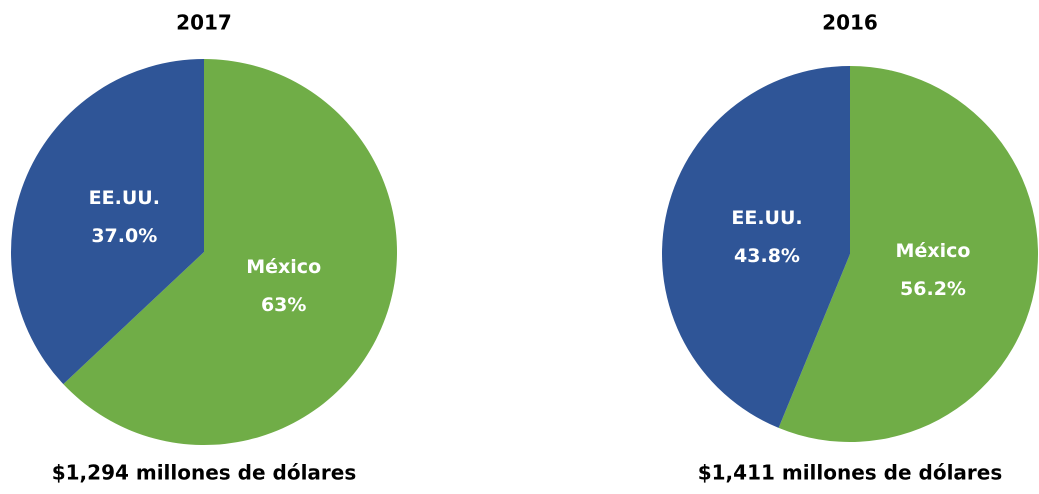 The height and width of the screenshot is (494, 1039). Describe the element at coordinates (767, 256) in the screenshot. I see `slice-value-label: 43.8%` at that location.